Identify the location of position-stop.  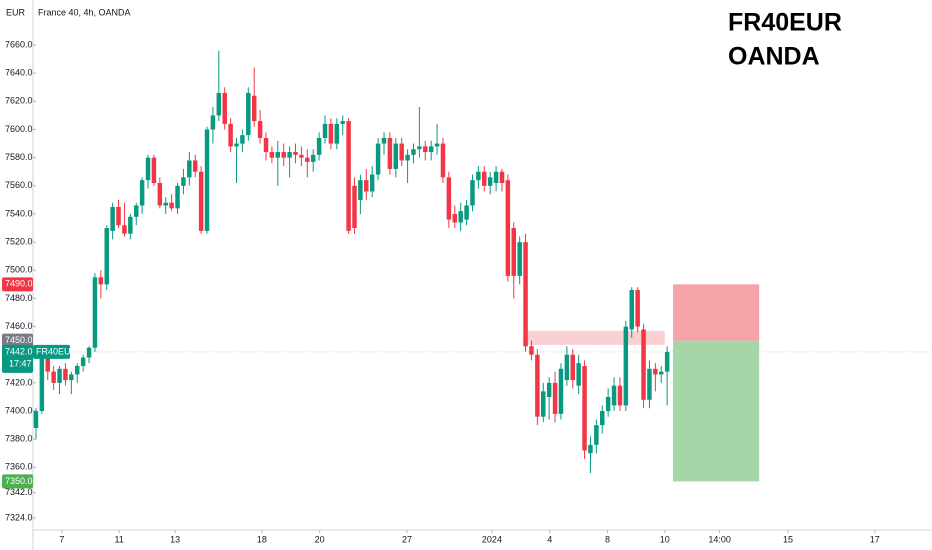
(716, 312).